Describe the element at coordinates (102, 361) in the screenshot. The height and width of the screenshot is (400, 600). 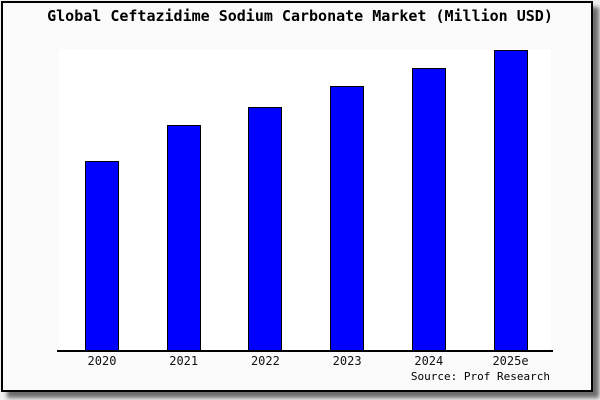
I see `x-tick-label-2020: 2020` at that location.